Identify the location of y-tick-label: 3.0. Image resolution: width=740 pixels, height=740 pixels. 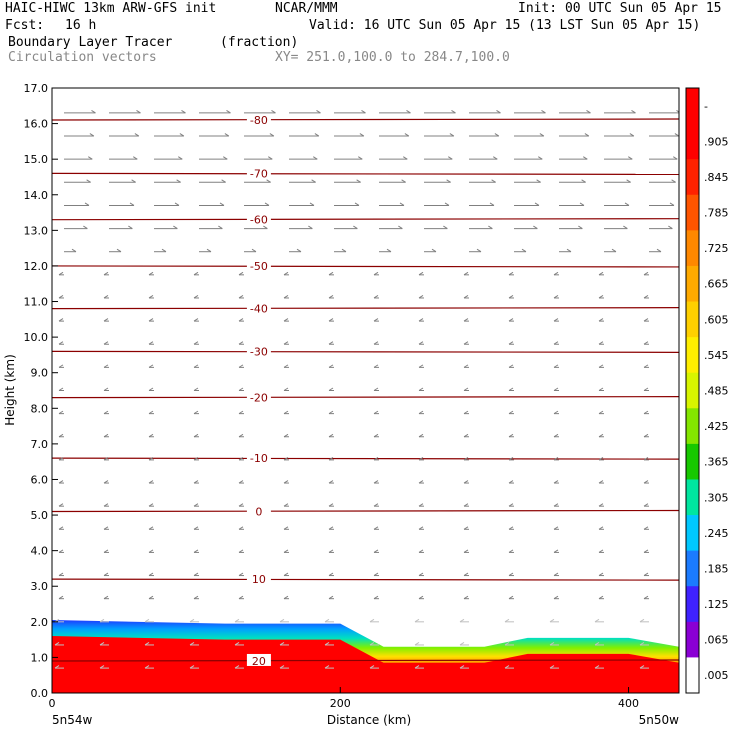
(40, 586).